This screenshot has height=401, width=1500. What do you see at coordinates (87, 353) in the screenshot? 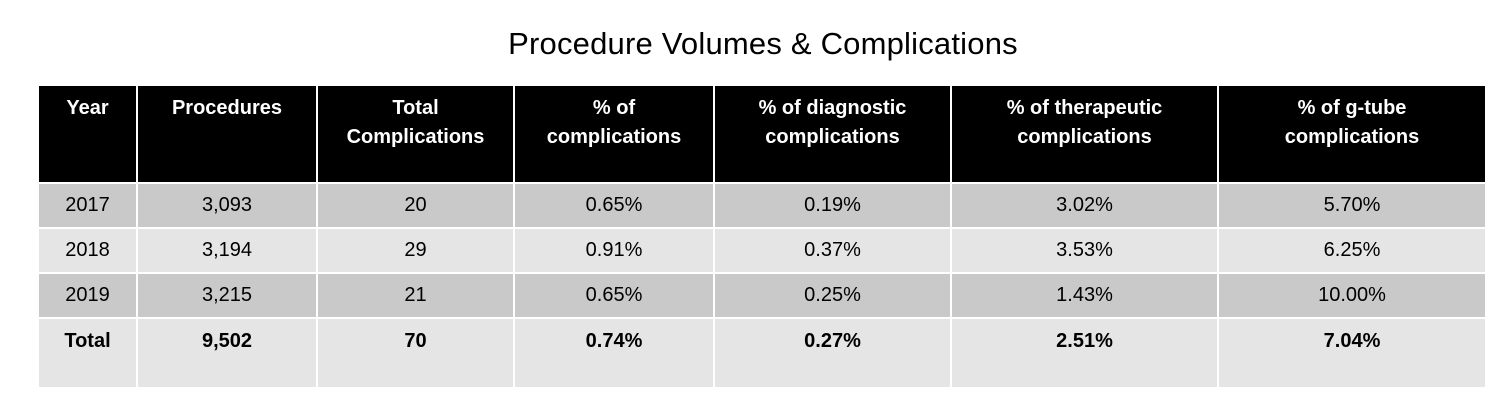
I see `cell-total-label: Total` at bounding box center [87, 353].